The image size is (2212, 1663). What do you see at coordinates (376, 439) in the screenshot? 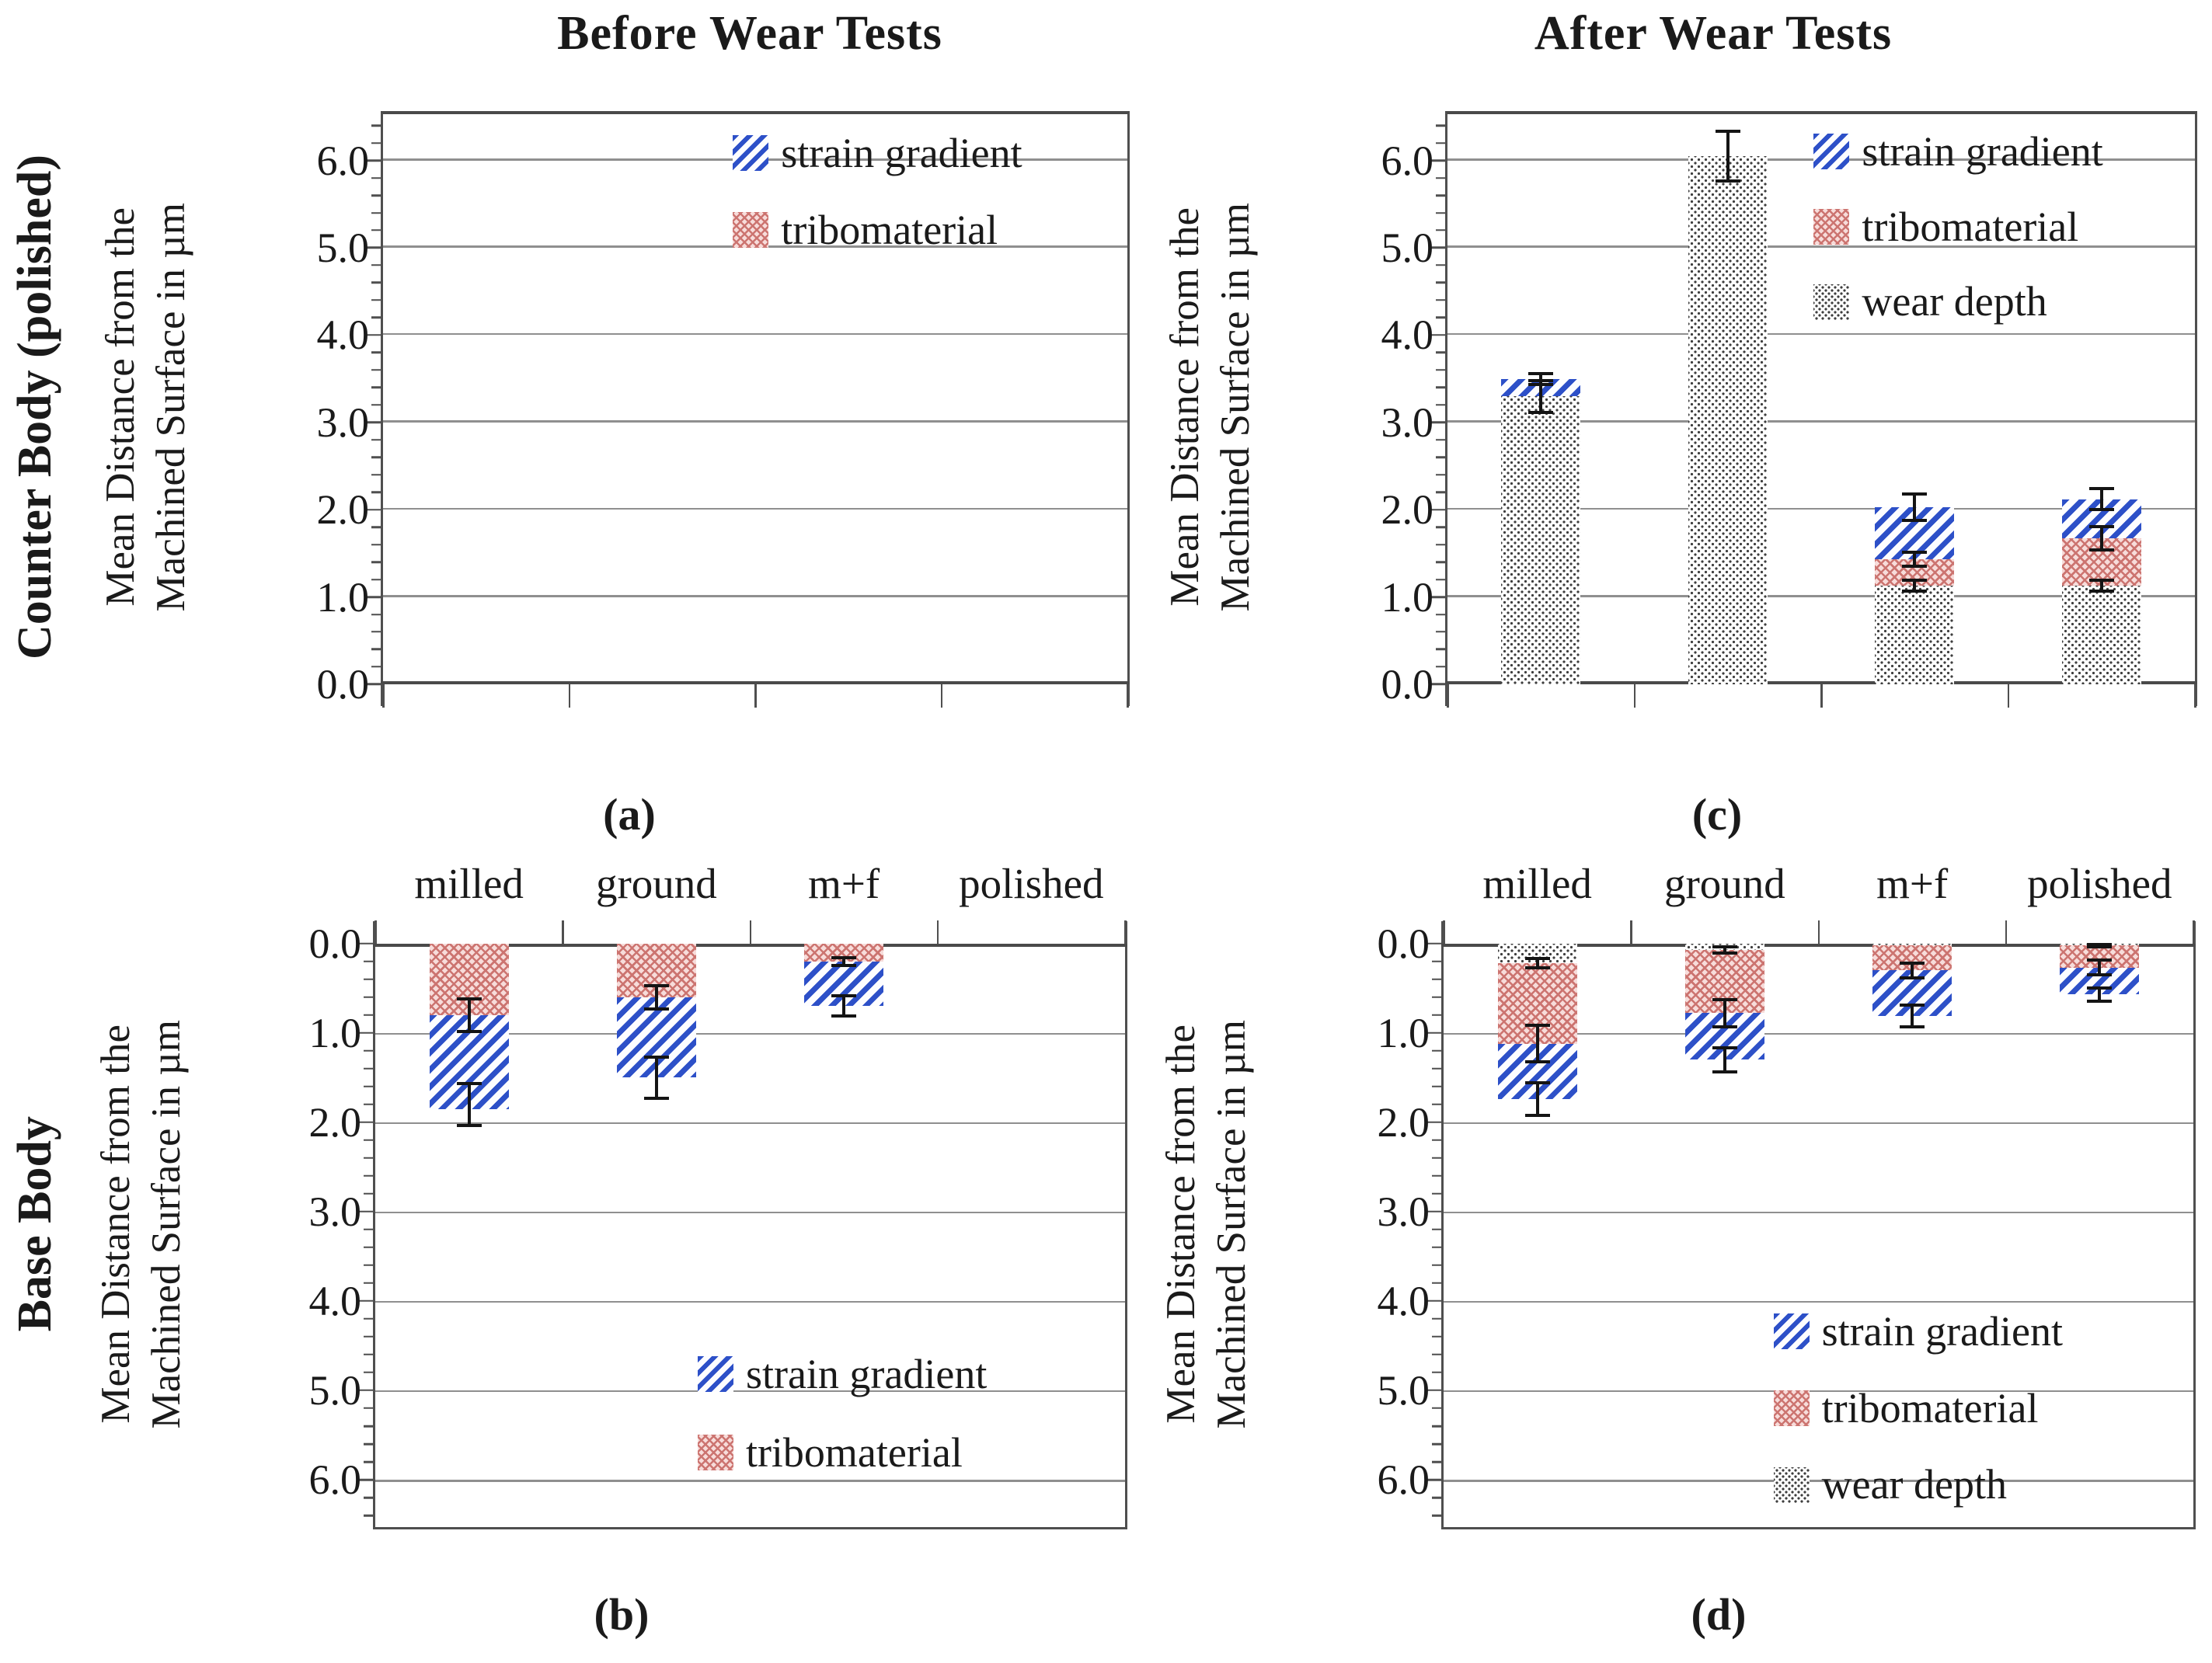
I see `y-minor-tick-2.8` at bounding box center [376, 439].